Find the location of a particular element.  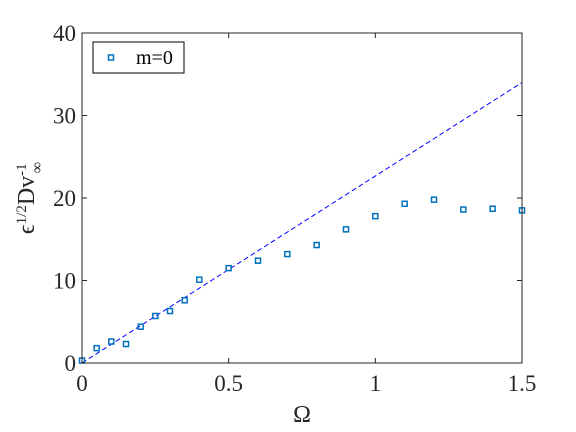

y-axis-label-epsilon: ϵ is located at coordinates (27, 229).